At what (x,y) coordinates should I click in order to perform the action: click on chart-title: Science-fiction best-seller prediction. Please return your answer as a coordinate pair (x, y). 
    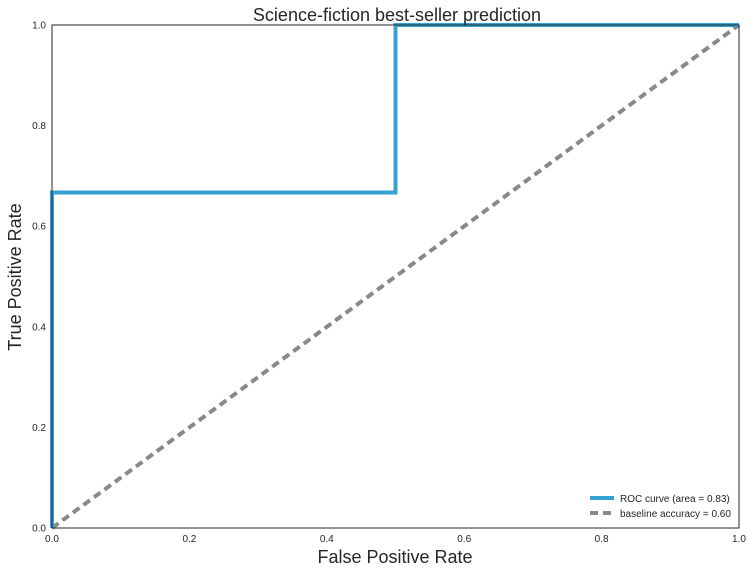
    Looking at the image, I should click on (397, 15).